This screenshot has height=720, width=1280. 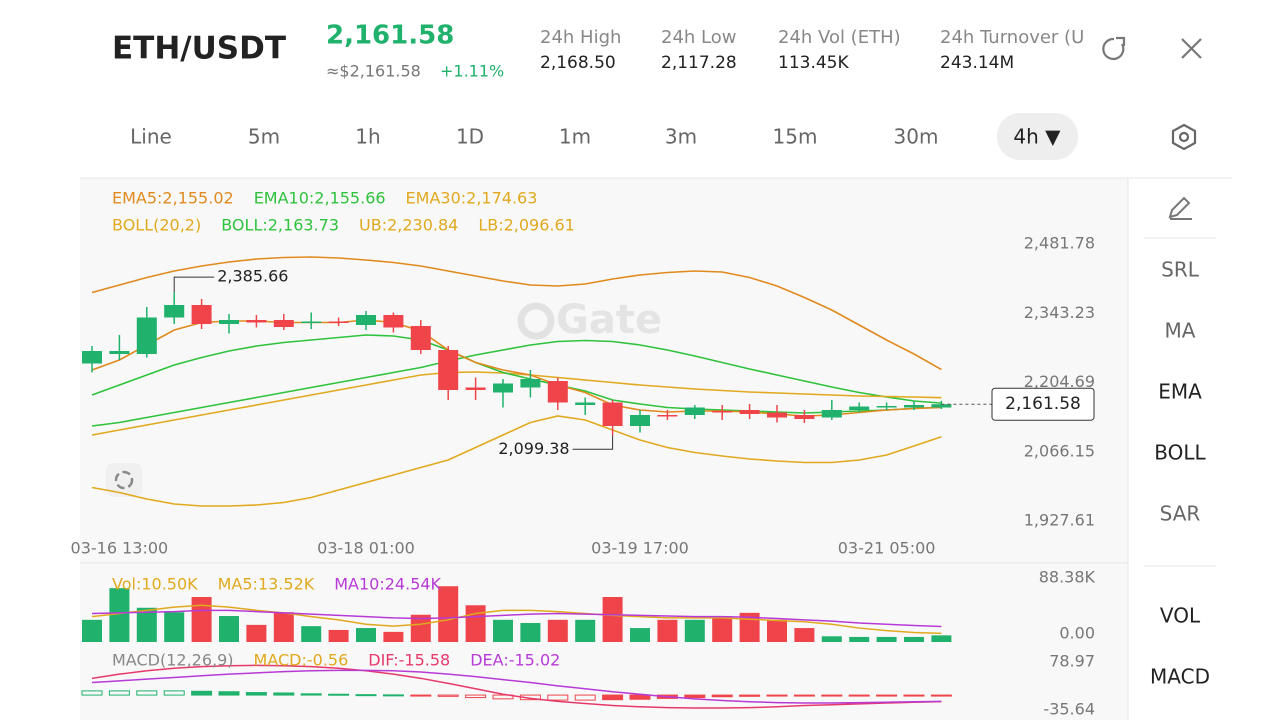 I want to click on stat-label: 24h Turnover (U, so click(x=1012, y=37).